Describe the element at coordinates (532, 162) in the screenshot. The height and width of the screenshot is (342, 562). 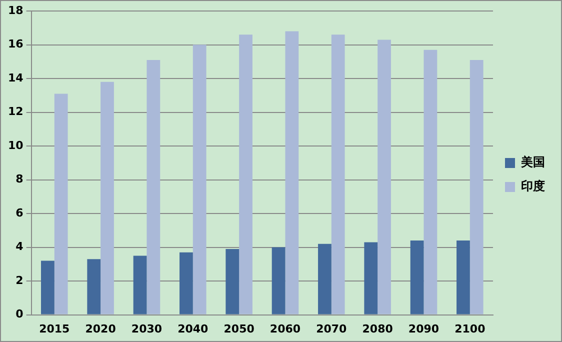
I see `legend-label: 美国` at that location.